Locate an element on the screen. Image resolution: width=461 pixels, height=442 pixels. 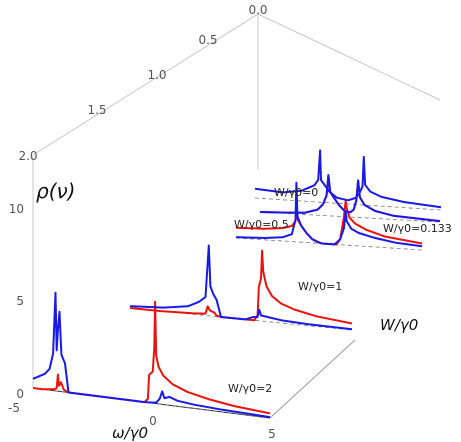
curve-blue-w0 is located at coordinates (348, 179).